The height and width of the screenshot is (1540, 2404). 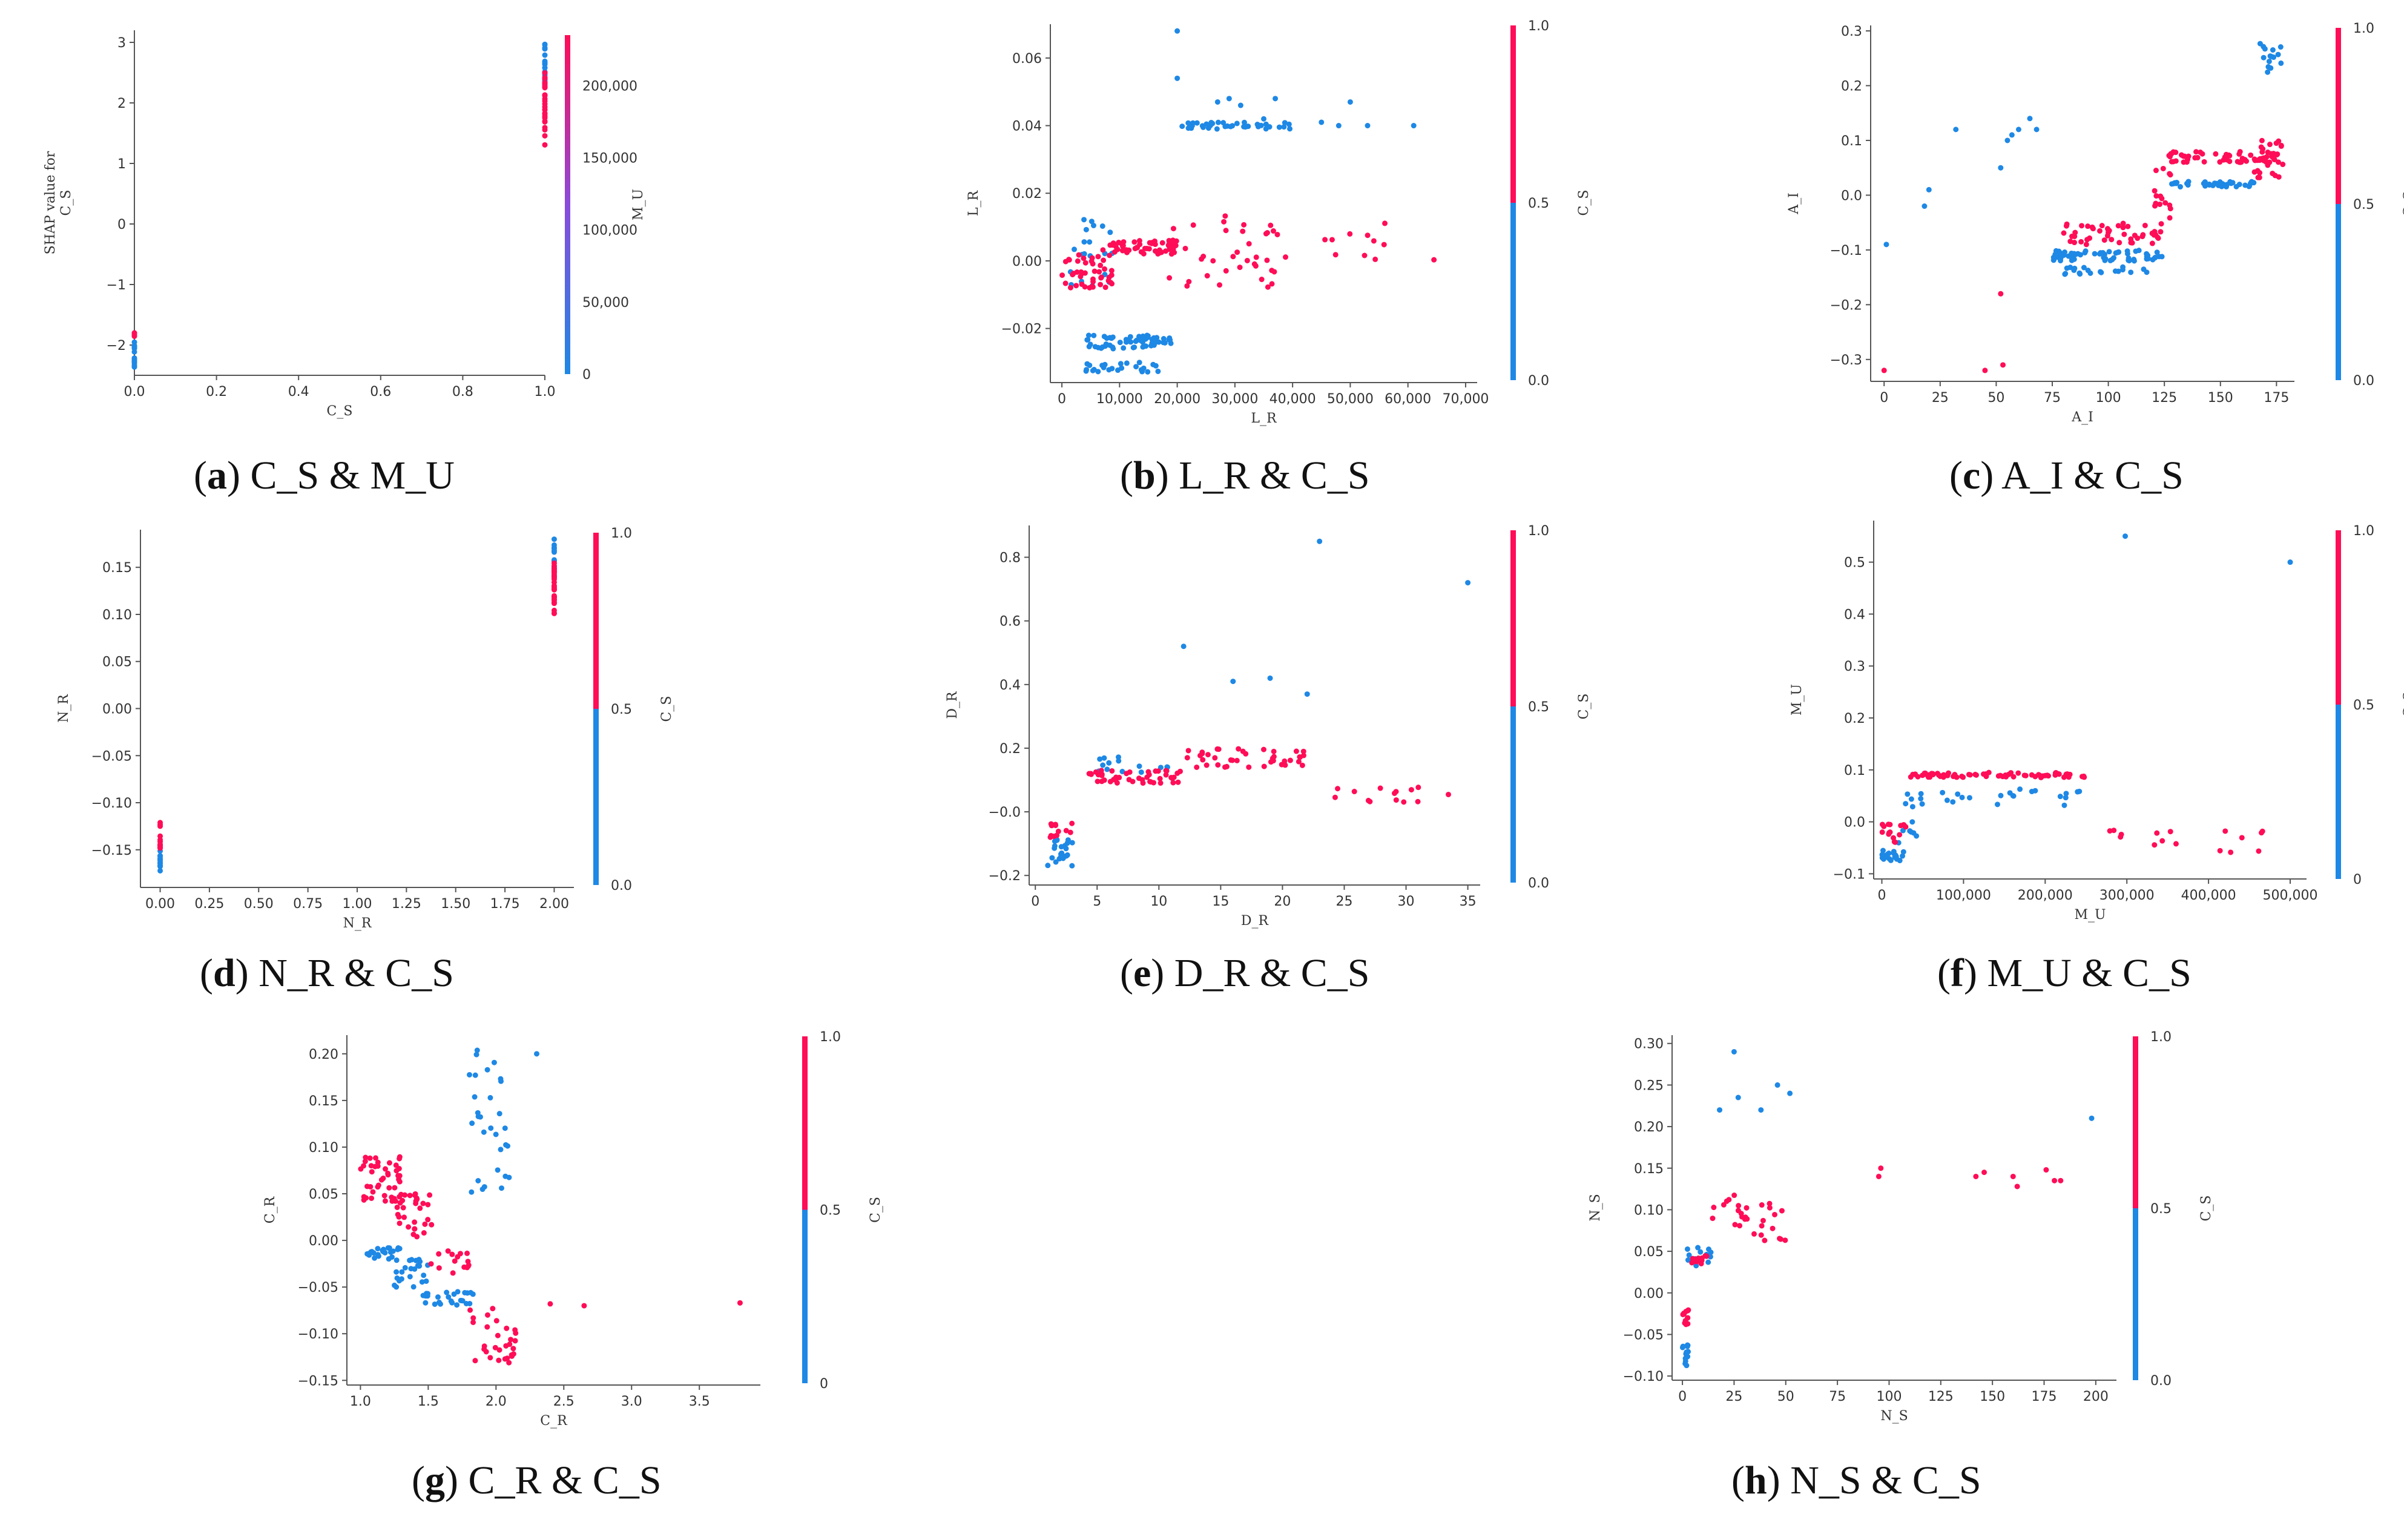 What do you see at coordinates (455, 905) in the screenshot?
I see `x-tick-label: 1.50` at bounding box center [455, 905].